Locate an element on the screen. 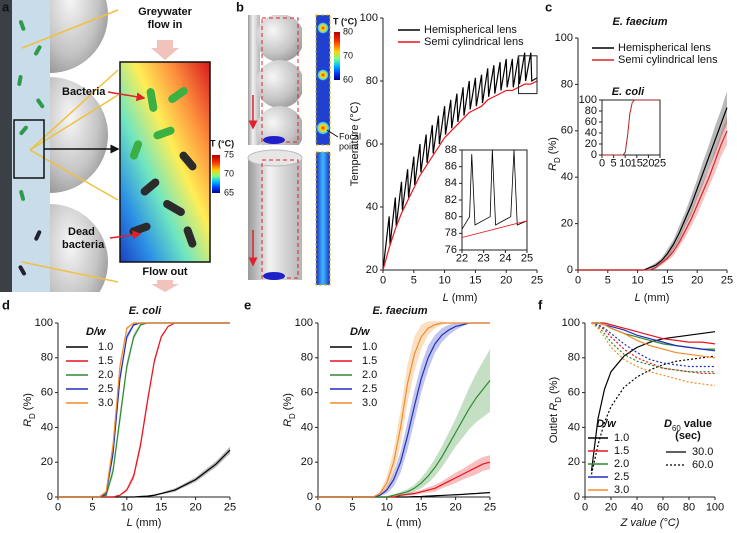 The image size is (737, 533). legend-label: 3.0 is located at coordinates (621, 490).